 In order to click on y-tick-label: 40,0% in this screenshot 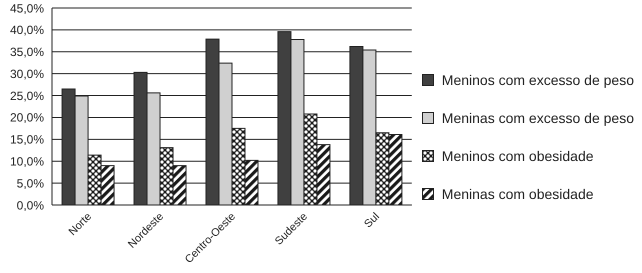, I will do `click(27, 30)`.